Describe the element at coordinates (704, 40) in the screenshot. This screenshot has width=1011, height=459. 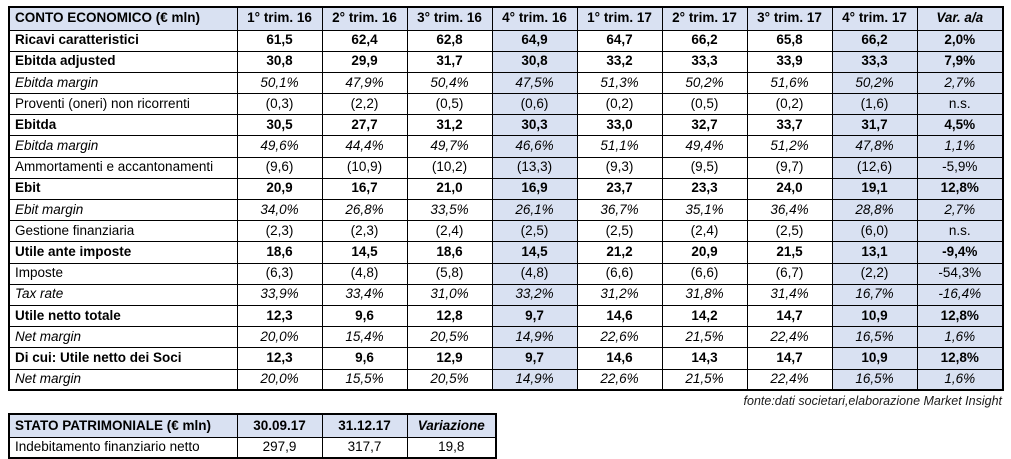
I see `value-cell: 66,2` at that location.